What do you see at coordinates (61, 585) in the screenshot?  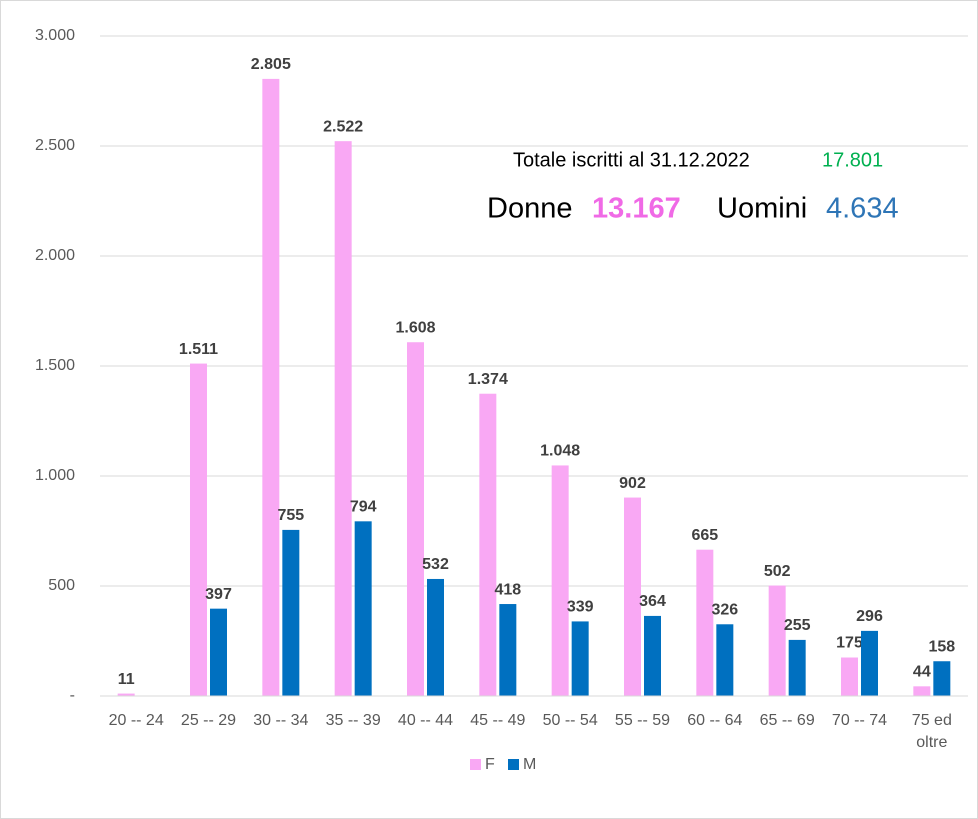 I see `y-tick-label: 500` at bounding box center [61, 585].